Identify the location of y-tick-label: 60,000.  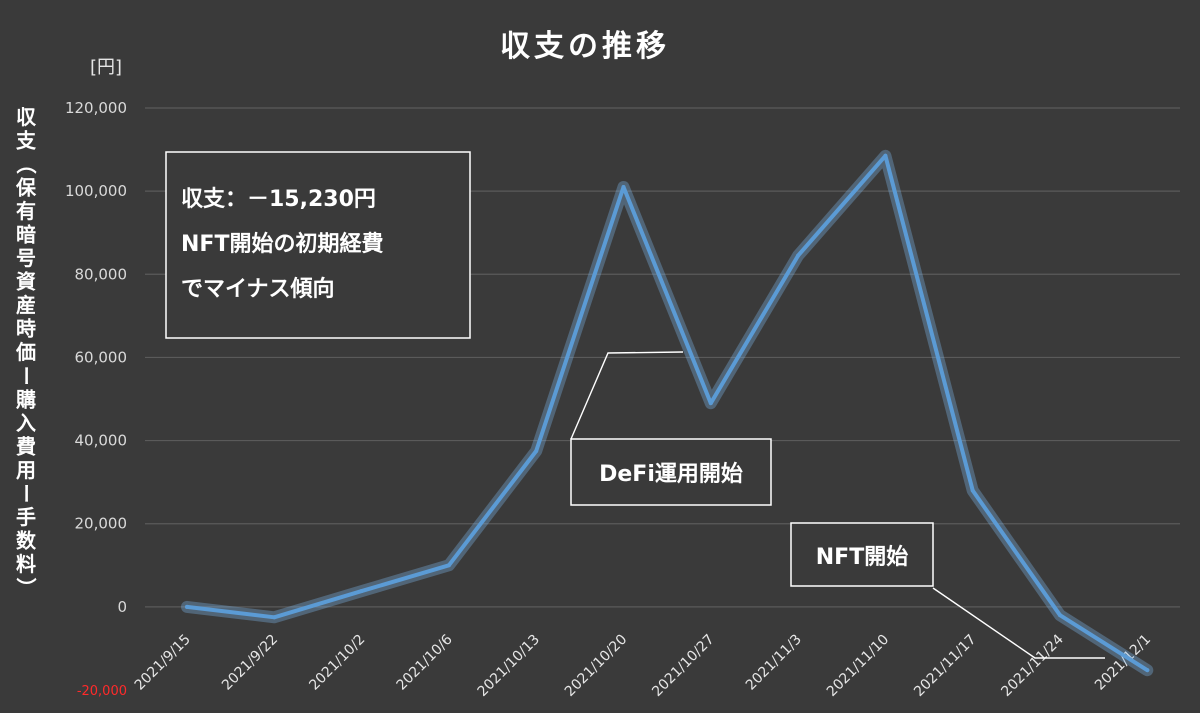
(101, 357).